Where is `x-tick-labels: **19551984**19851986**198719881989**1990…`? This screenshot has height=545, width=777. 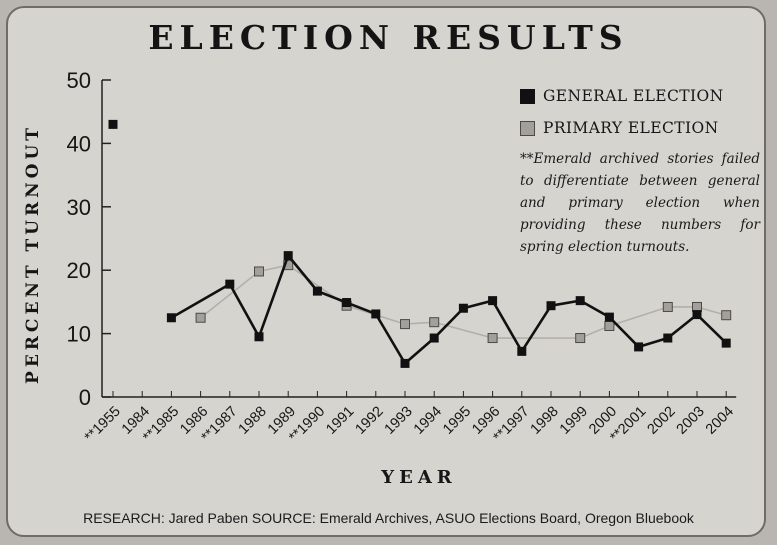
x-tick-labels: **19551984**19851986**198719881989**1990… is located at coordinates (409, 425).